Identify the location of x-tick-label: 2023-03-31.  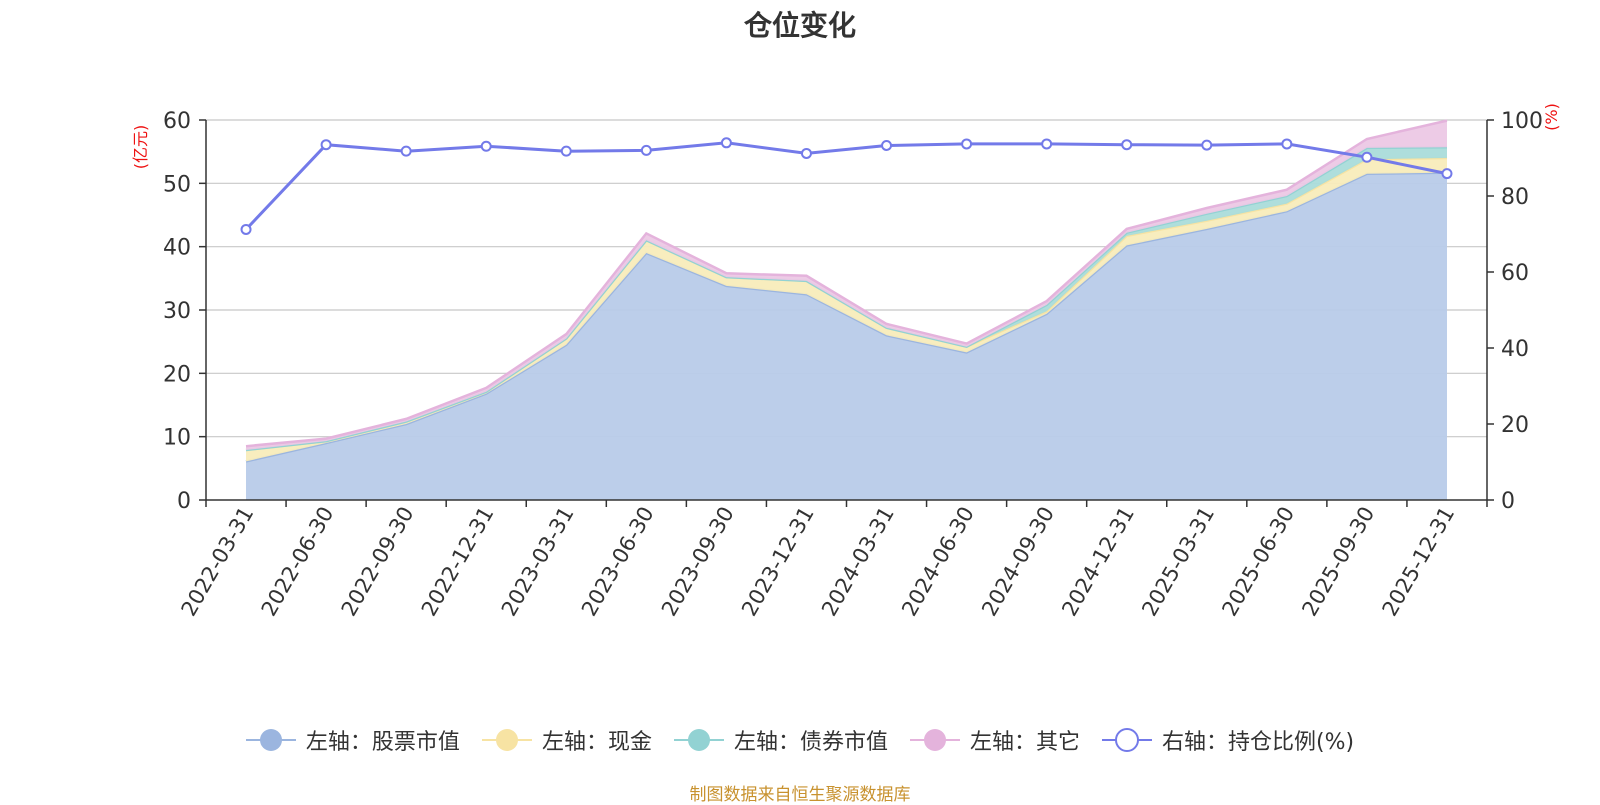
(538, 562).